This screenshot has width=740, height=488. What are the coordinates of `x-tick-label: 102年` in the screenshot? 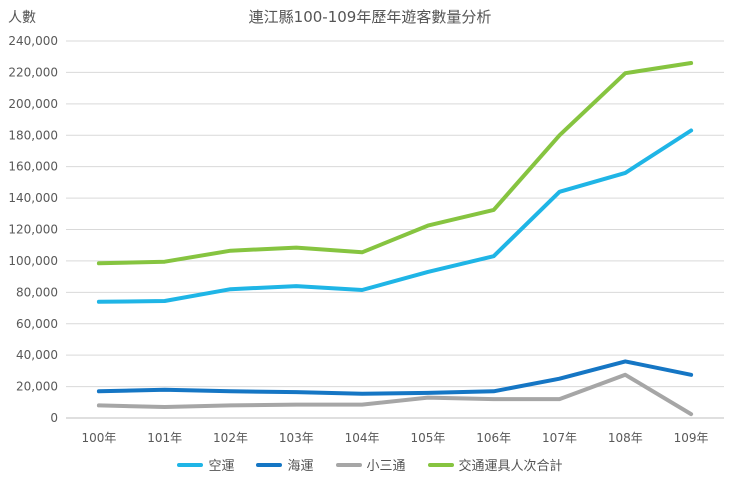 It's located at (230, 438).